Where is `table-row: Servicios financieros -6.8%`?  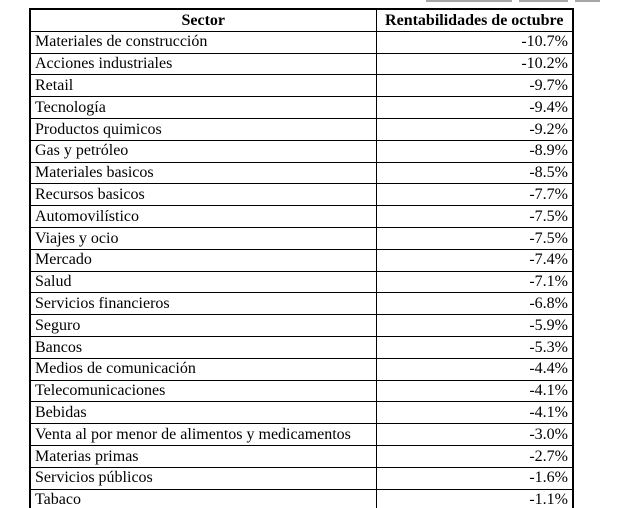
table-row: Servicios financieros -6.8% is located at coordinates (301, 304).